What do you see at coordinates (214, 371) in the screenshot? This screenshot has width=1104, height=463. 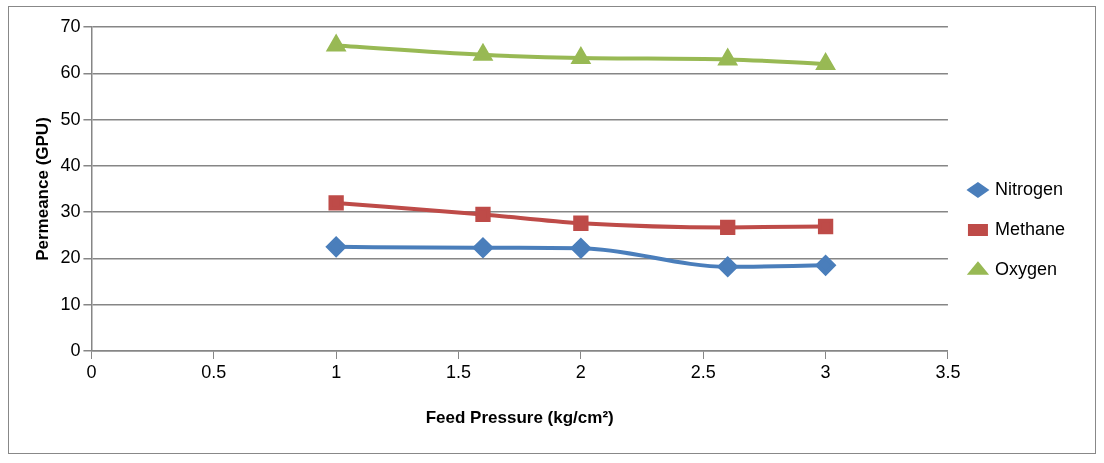 I see `x-tick-label: 0.5` at bounding box center [214, 371].